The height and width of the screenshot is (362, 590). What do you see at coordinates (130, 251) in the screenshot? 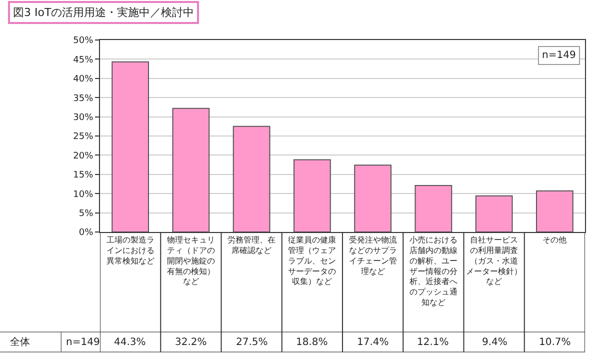
I see `x-tick-label: 工場の製造ラインにおける異常検知など` at bounding box center [130, 251].